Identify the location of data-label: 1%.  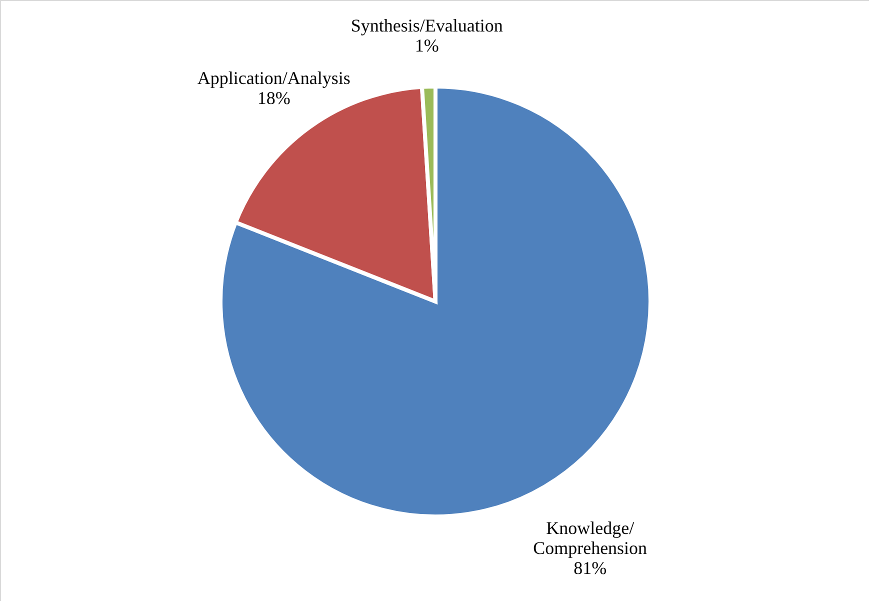
(426, 46).